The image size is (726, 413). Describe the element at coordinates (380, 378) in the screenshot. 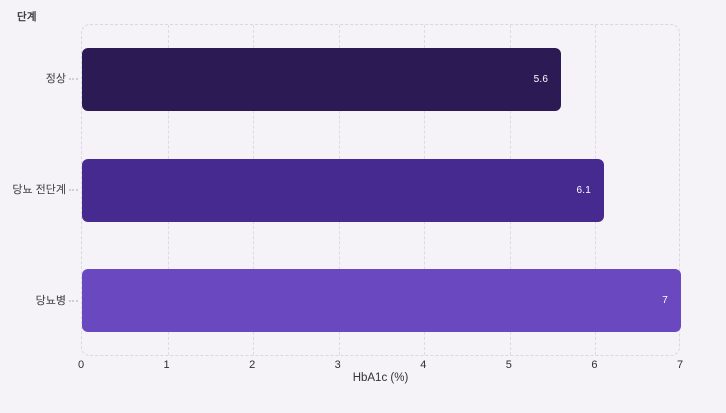

I see `x-axis-label: HbA1c (%)` at that location.